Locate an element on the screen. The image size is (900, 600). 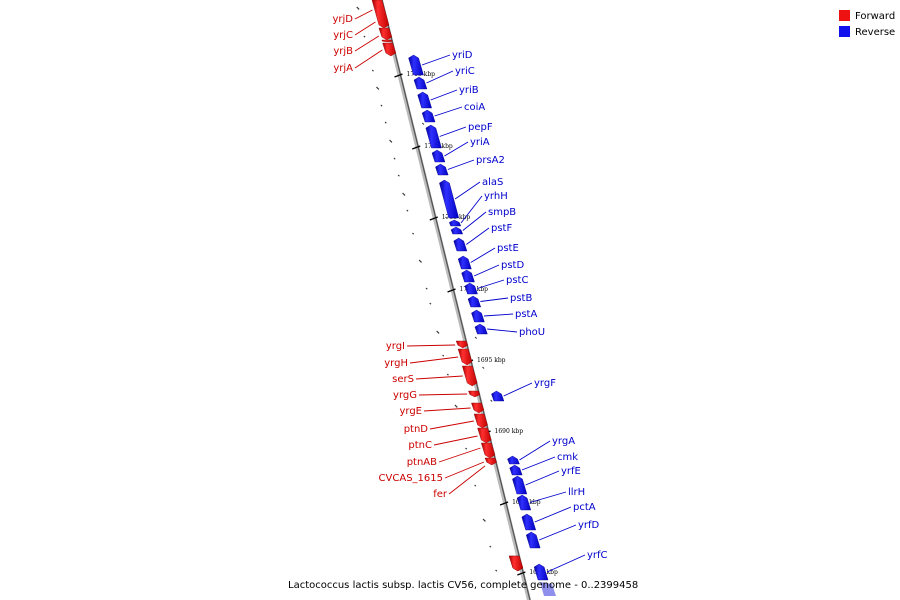
kbp-label: 1690 kbp is located at coordinates (509, 431).